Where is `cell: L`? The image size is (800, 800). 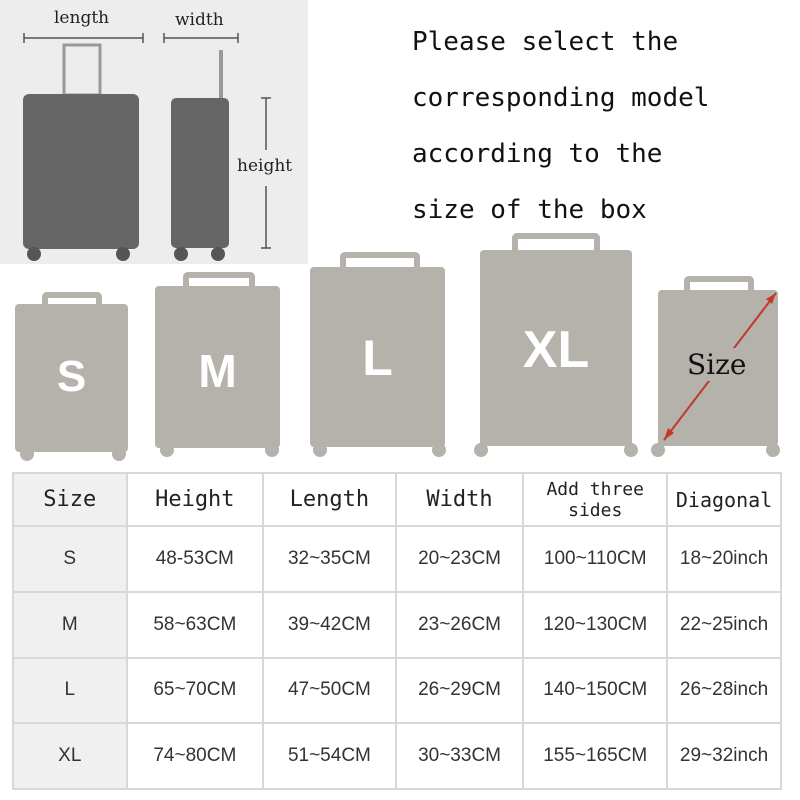
cell: L is located at coordinates (70, 690).